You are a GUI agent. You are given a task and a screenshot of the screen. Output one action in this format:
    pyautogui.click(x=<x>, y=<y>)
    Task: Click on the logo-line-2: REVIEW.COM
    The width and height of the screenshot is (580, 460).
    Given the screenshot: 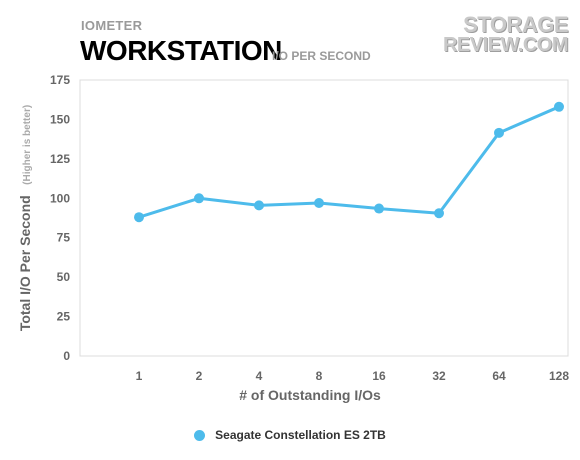 What is the action you would take?
    pyautogui.click(x=505, y=45)
    